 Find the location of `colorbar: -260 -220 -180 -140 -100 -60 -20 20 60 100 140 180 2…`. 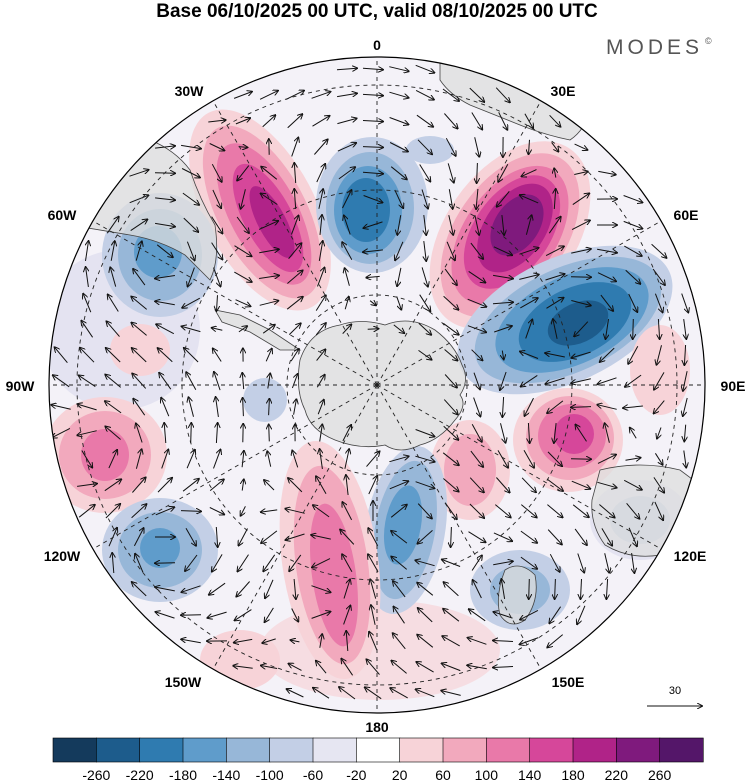

colorbar: -260 -220 -180 -140 -100 -60 -20 20 60 100 140 180 2… is located at coordinates (378, 760).